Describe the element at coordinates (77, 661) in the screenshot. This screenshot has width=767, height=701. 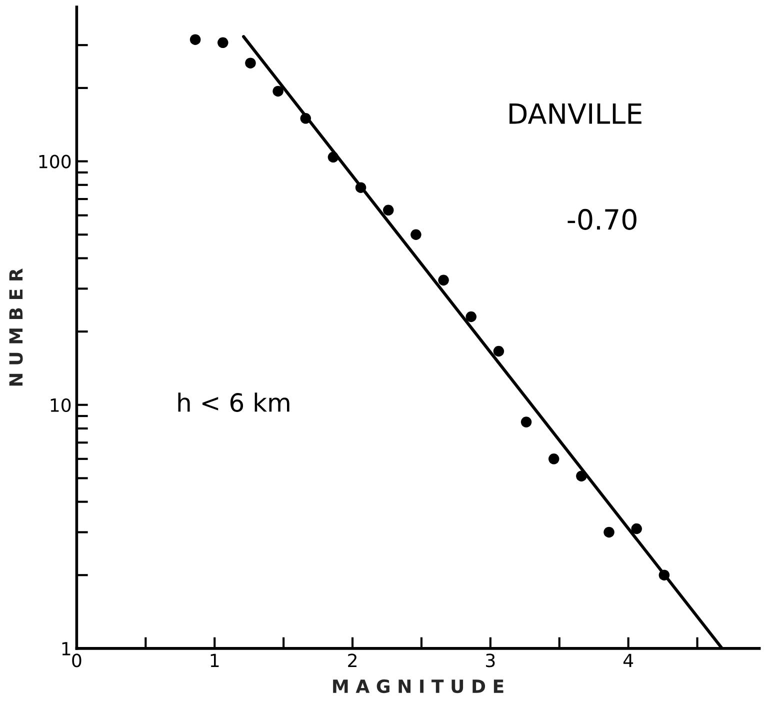
I see `x-tick-label: 0` at that location.